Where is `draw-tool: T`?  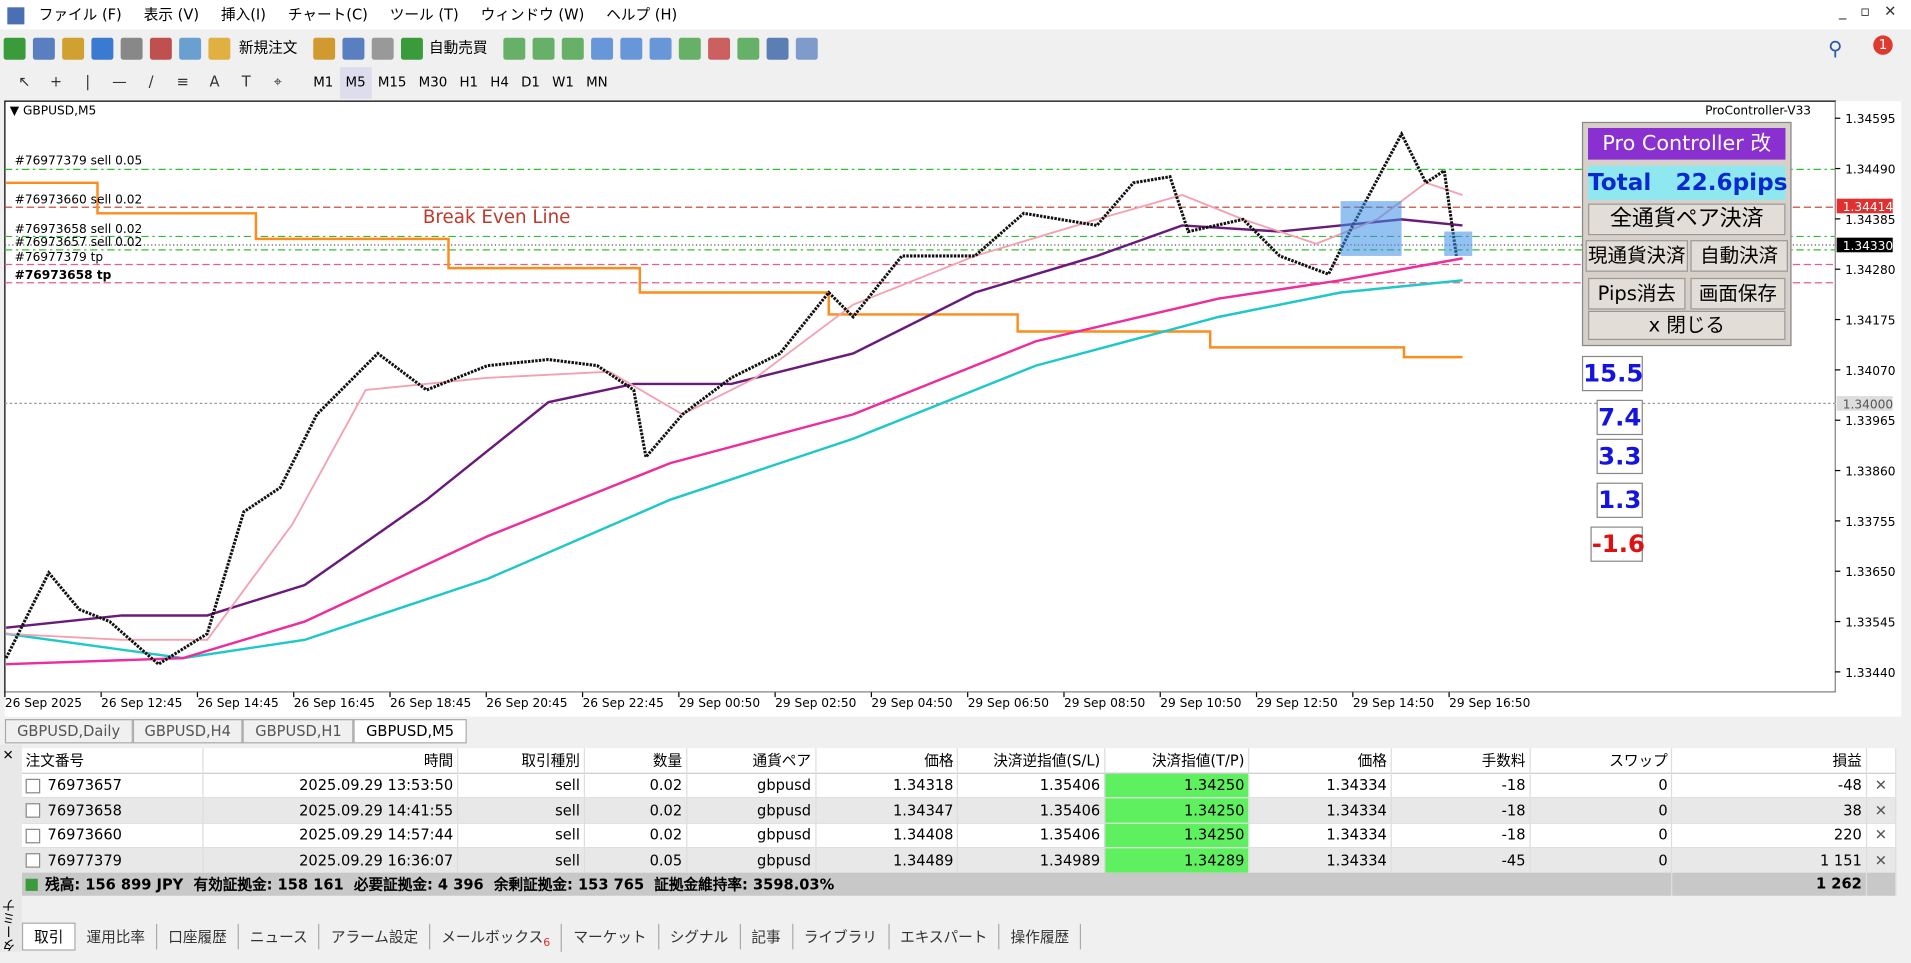
draw-tool: T is located at coordinates (246, 82).